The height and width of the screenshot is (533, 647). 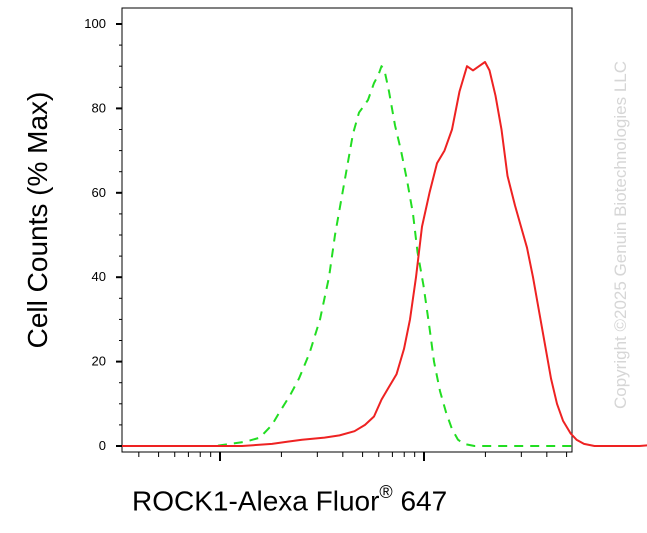 I want to click on y-ticks: 0 20 40 60 80 100, so click(x=103, y=234).